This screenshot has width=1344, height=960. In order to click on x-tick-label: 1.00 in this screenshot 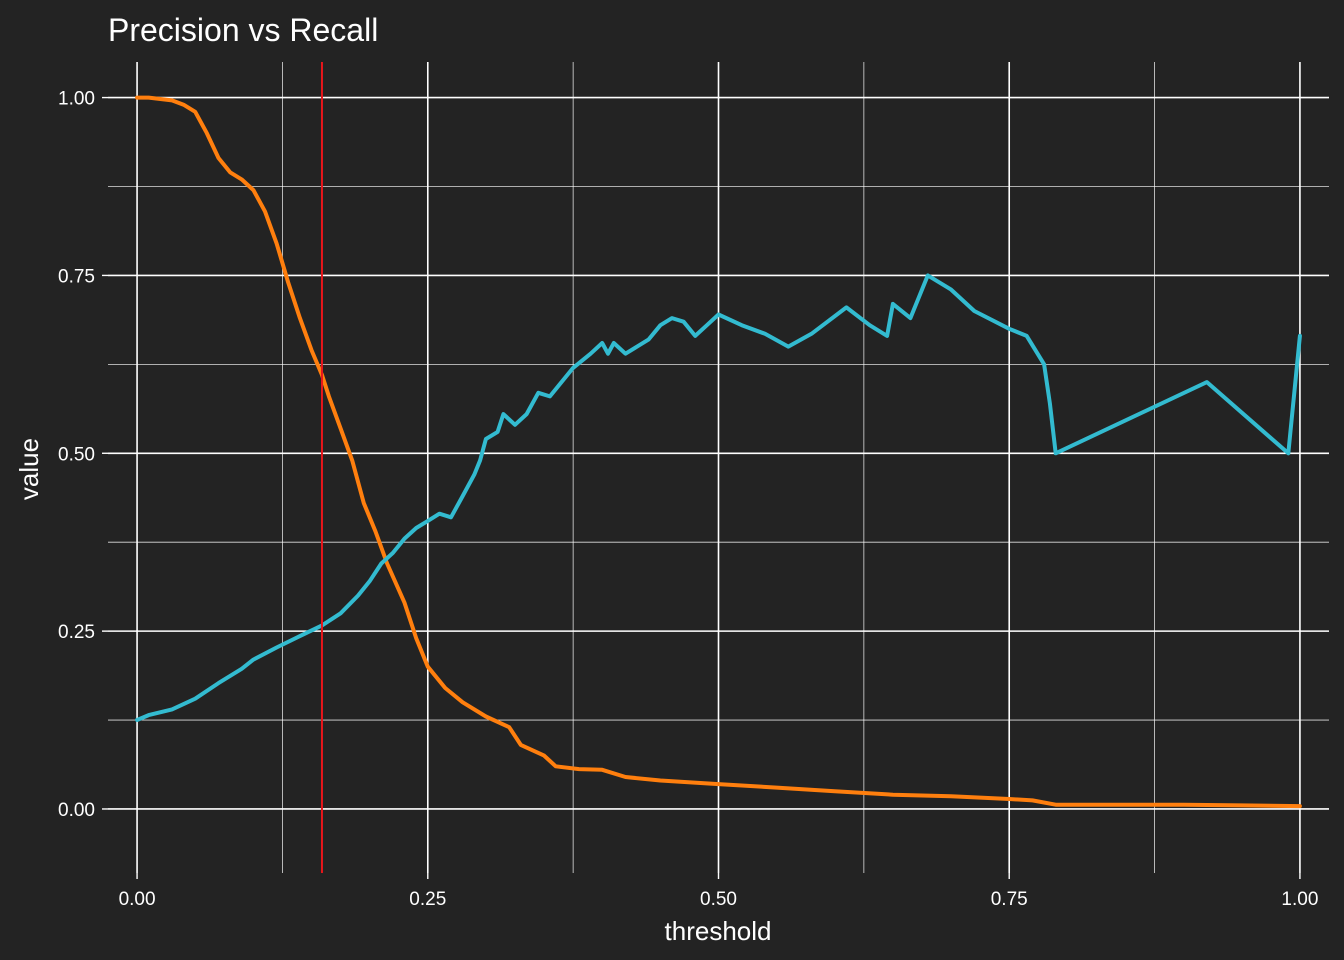, I will do `click(1299, 899)`.